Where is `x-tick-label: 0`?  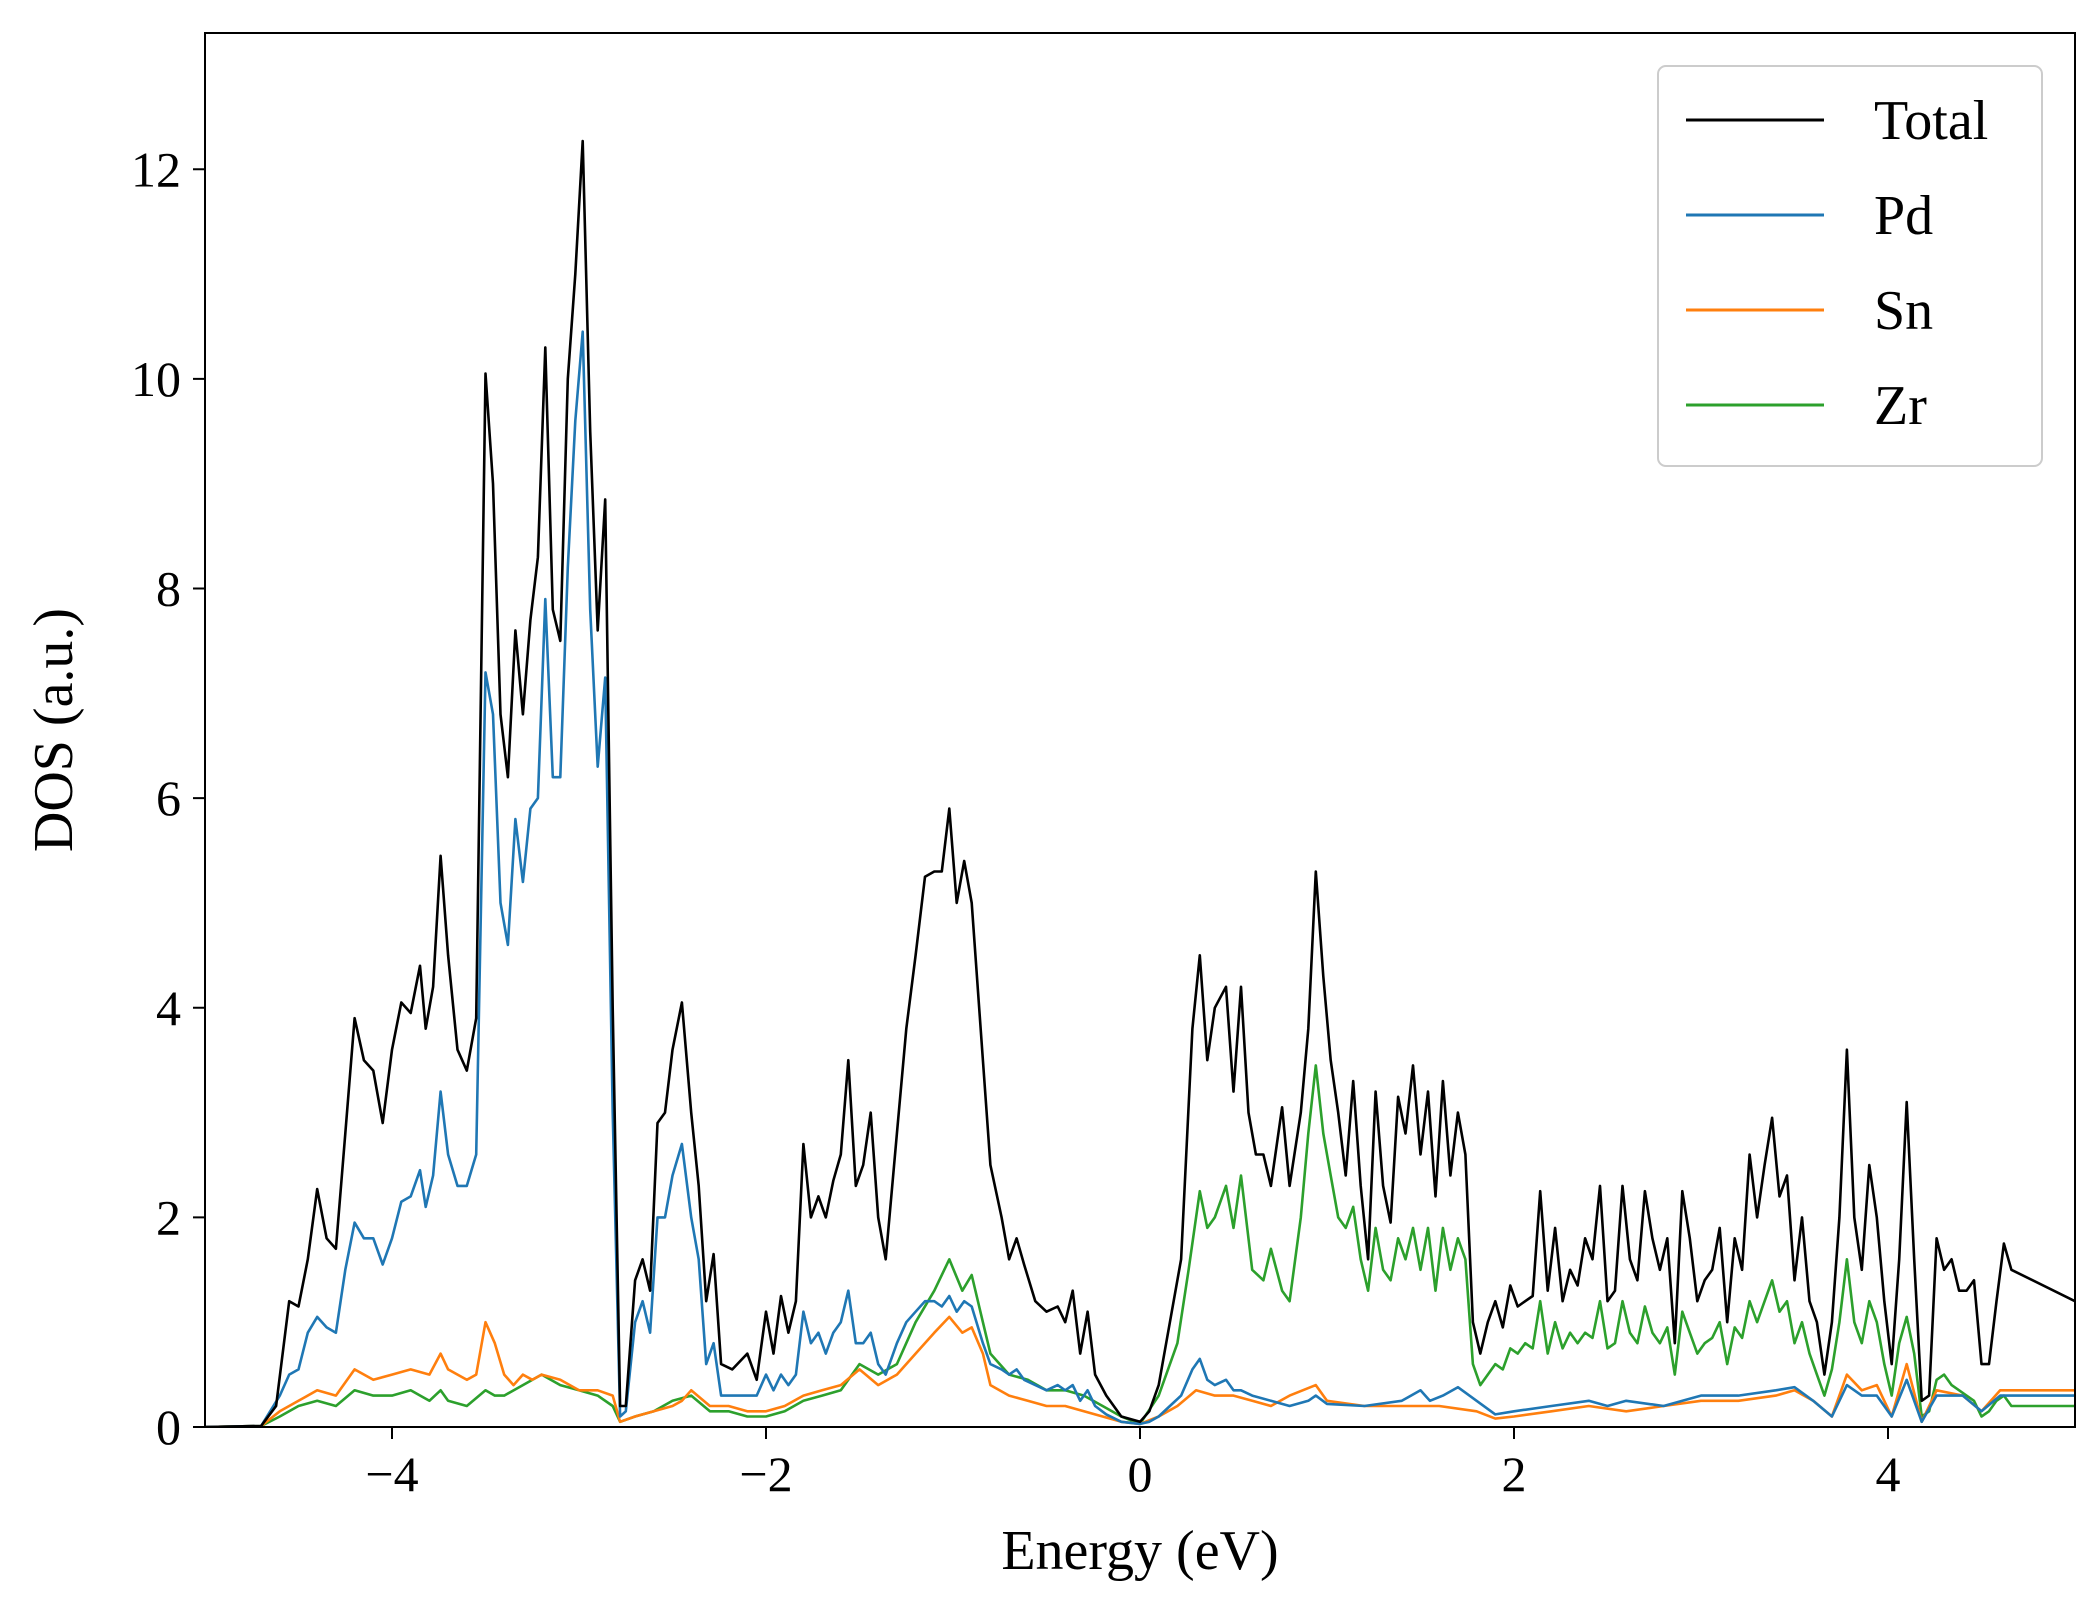 x-tick-label: 0 is located at coordinates (1140, 1474).